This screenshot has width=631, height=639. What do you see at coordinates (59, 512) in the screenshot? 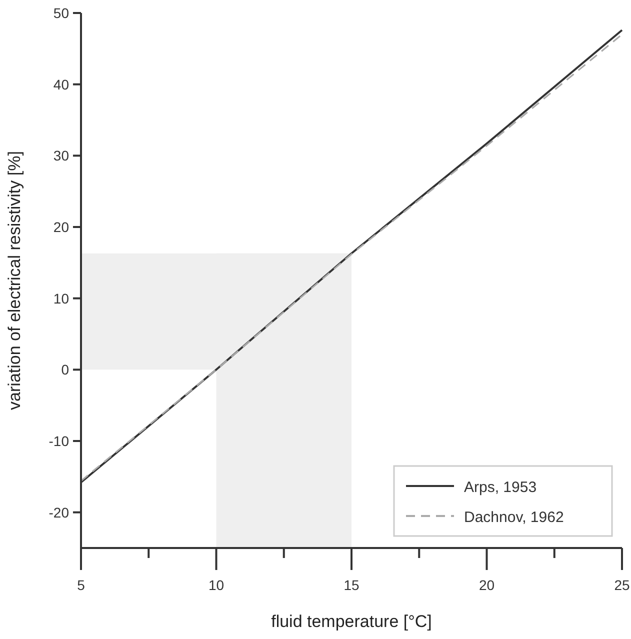
I see `y-tick-label: -20` at bounding box center [59, 512].